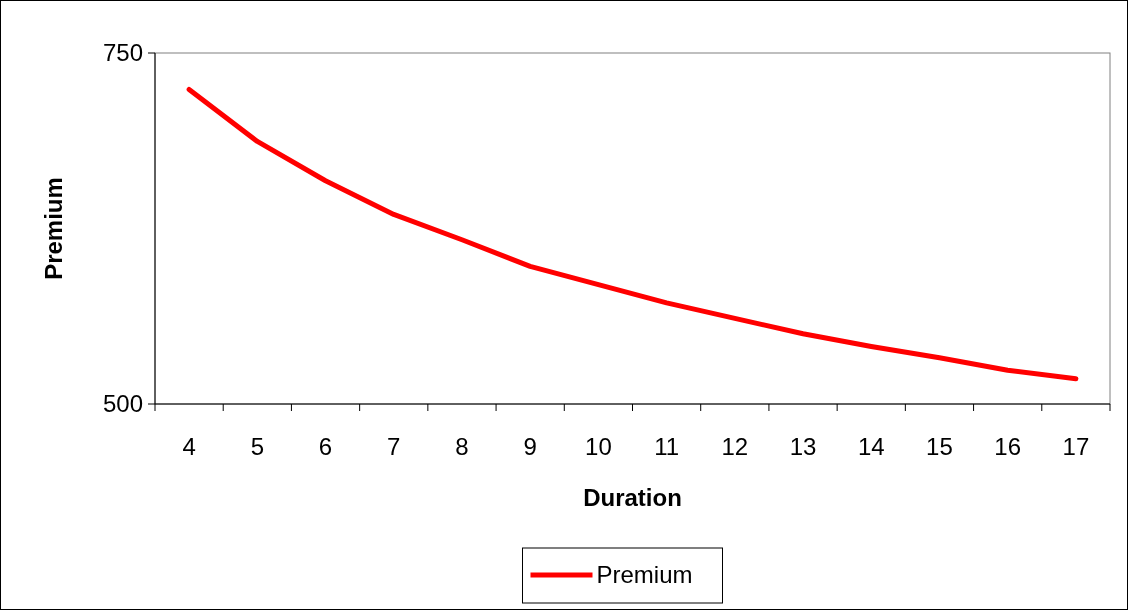  Describe the element at coordinates (1008, 446) in the screenshot. I see `x-tick-label: 16` at that location.